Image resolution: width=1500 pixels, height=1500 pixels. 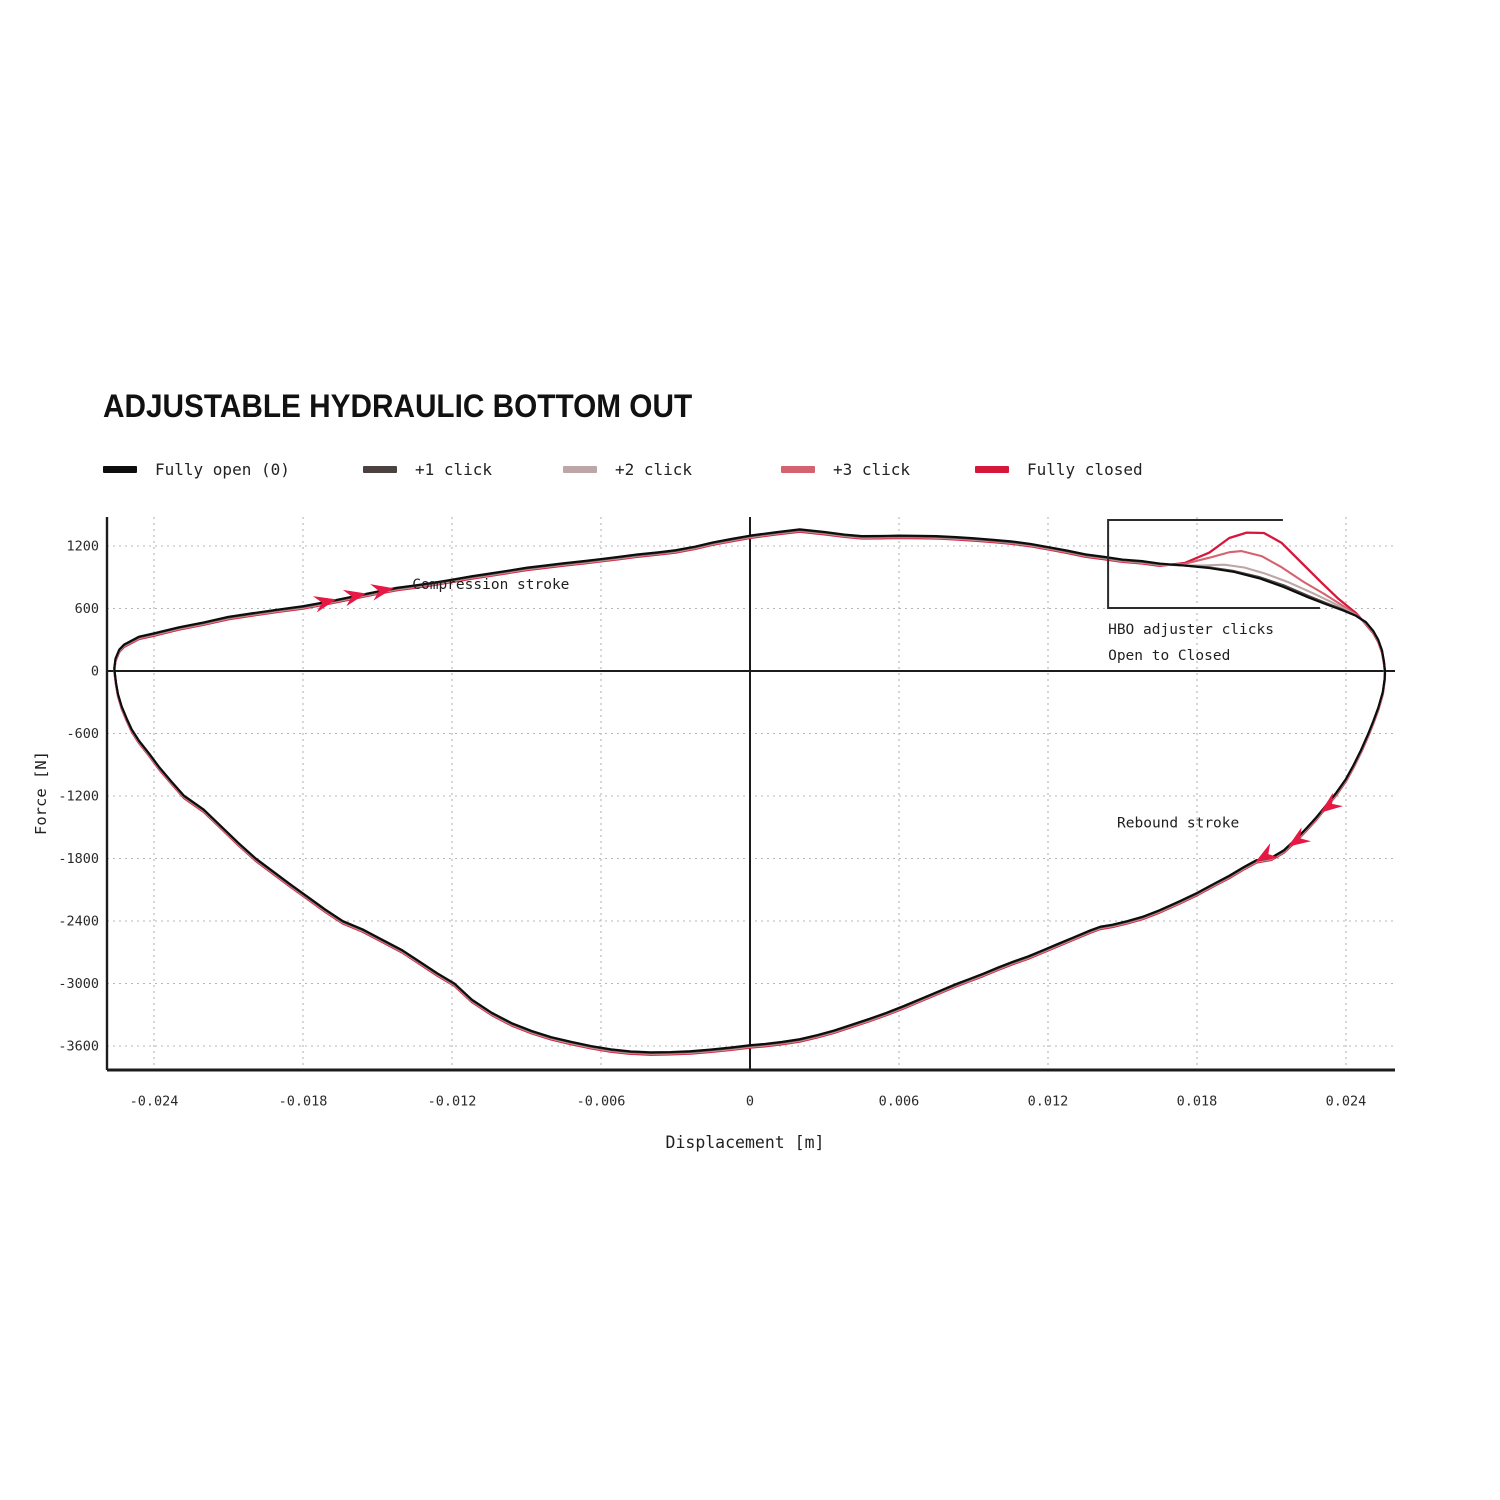 What do you see at coordinates (78, 984) in the screenshot?
I see `y-tick-label: -3000` at bounding box center [78, 984].